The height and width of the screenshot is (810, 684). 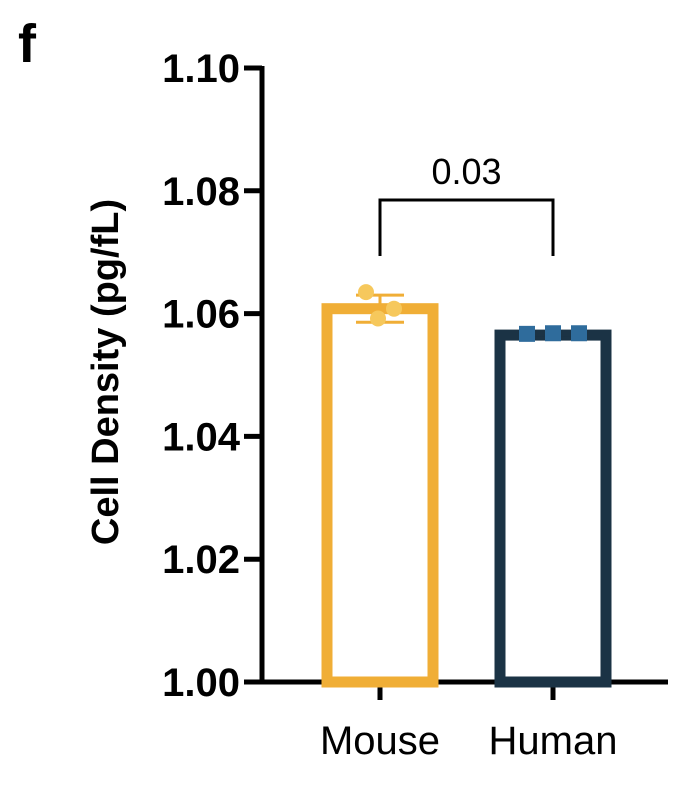 What do you see at coordinates (201, 437) in the screenshot?
I see `y-tick-label: 1.04` at bounding box center [201, 437].